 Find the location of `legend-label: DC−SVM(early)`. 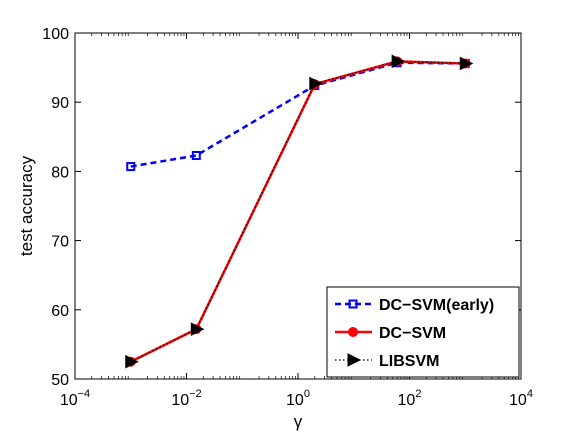

legend-label: DC−SVM(early) is located at coordinates (436, 305).